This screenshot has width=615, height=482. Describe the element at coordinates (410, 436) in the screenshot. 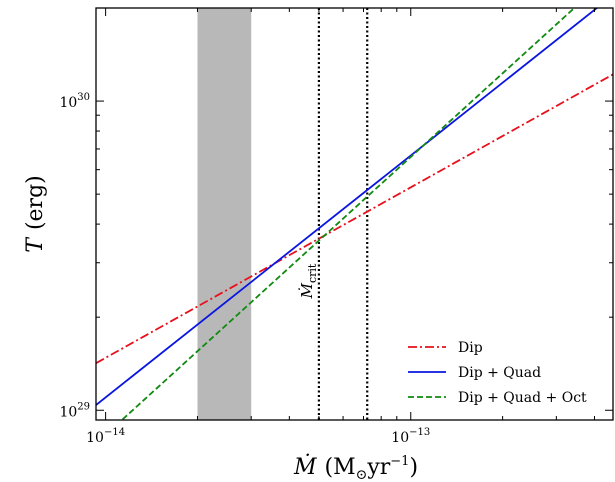

I see `x-tick-label: 10−13` at that location.